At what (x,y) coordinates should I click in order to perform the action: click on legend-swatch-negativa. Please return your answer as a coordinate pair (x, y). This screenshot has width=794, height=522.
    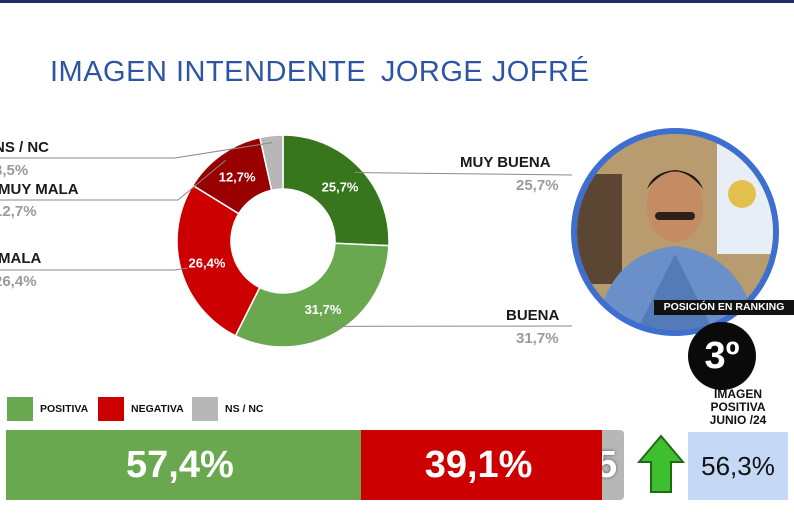
    Looking at the image, I should click on (111, 409).